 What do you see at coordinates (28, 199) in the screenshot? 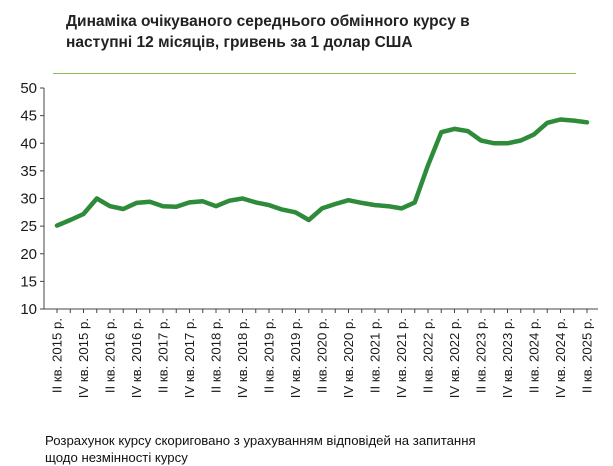
I see `y-tick-label: 30` at bounding box center [28, 199].